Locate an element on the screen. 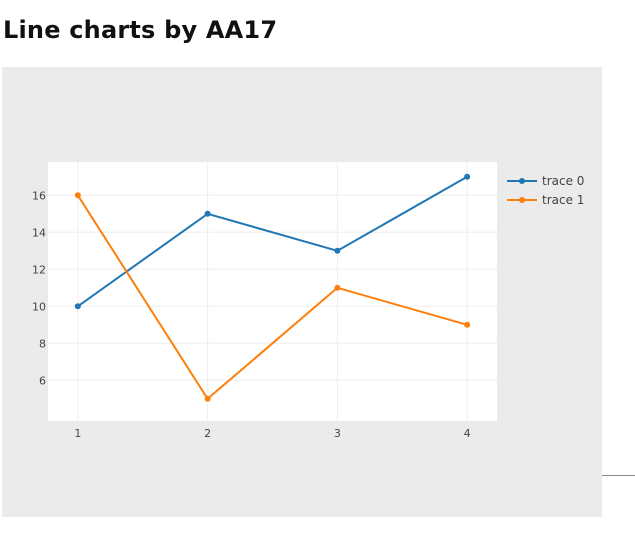 The height and width of the screenshot is (537, 635). y-tick-label: 14 is located at coordinates (39, 232).